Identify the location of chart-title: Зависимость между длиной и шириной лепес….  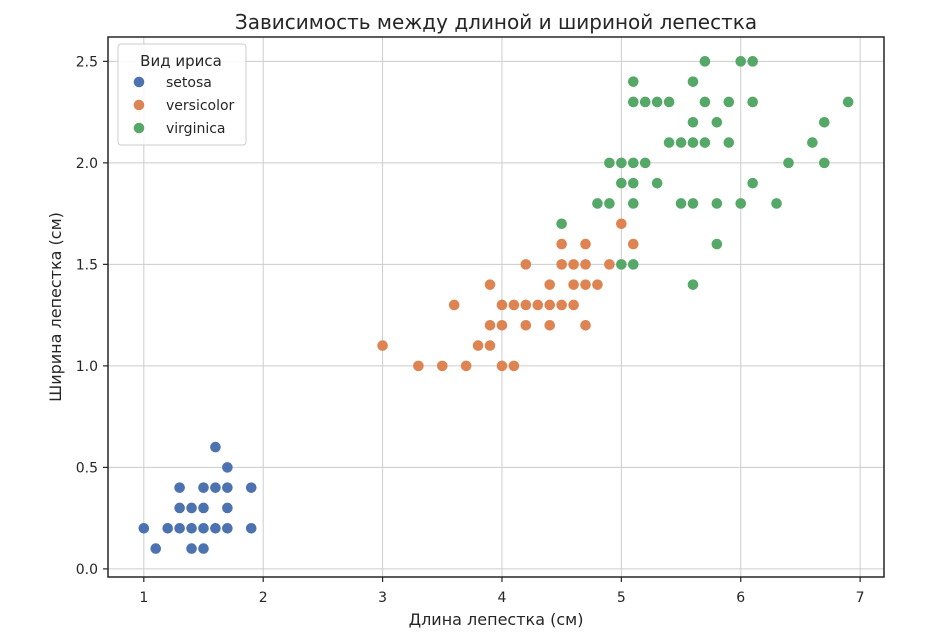
(496, 22).